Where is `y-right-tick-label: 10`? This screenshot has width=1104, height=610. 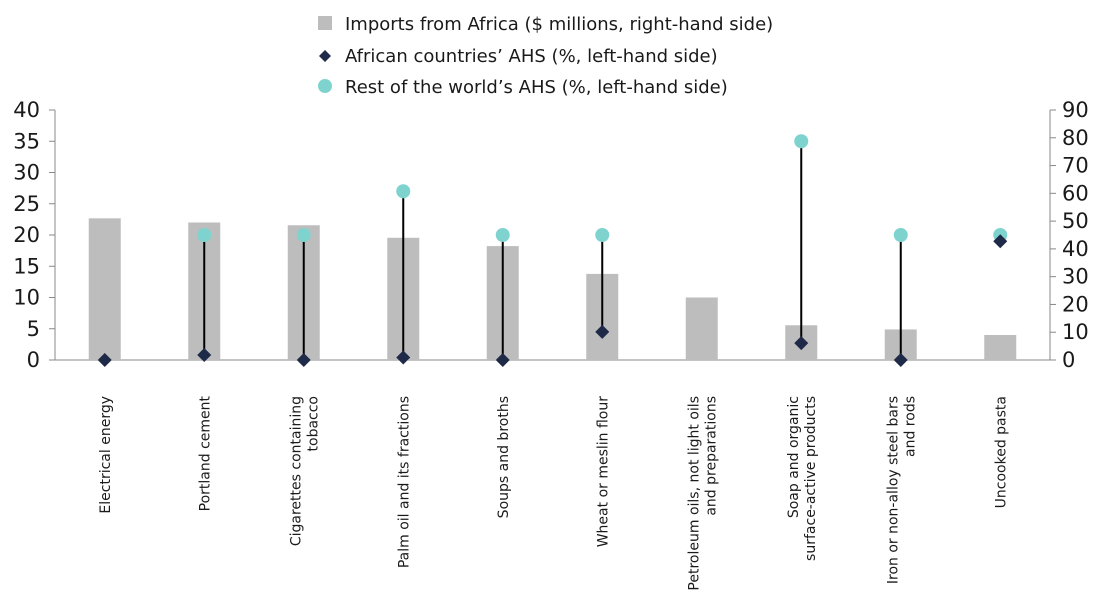 y-right-tick-label: 10 is located at coordinates (1075, 332).